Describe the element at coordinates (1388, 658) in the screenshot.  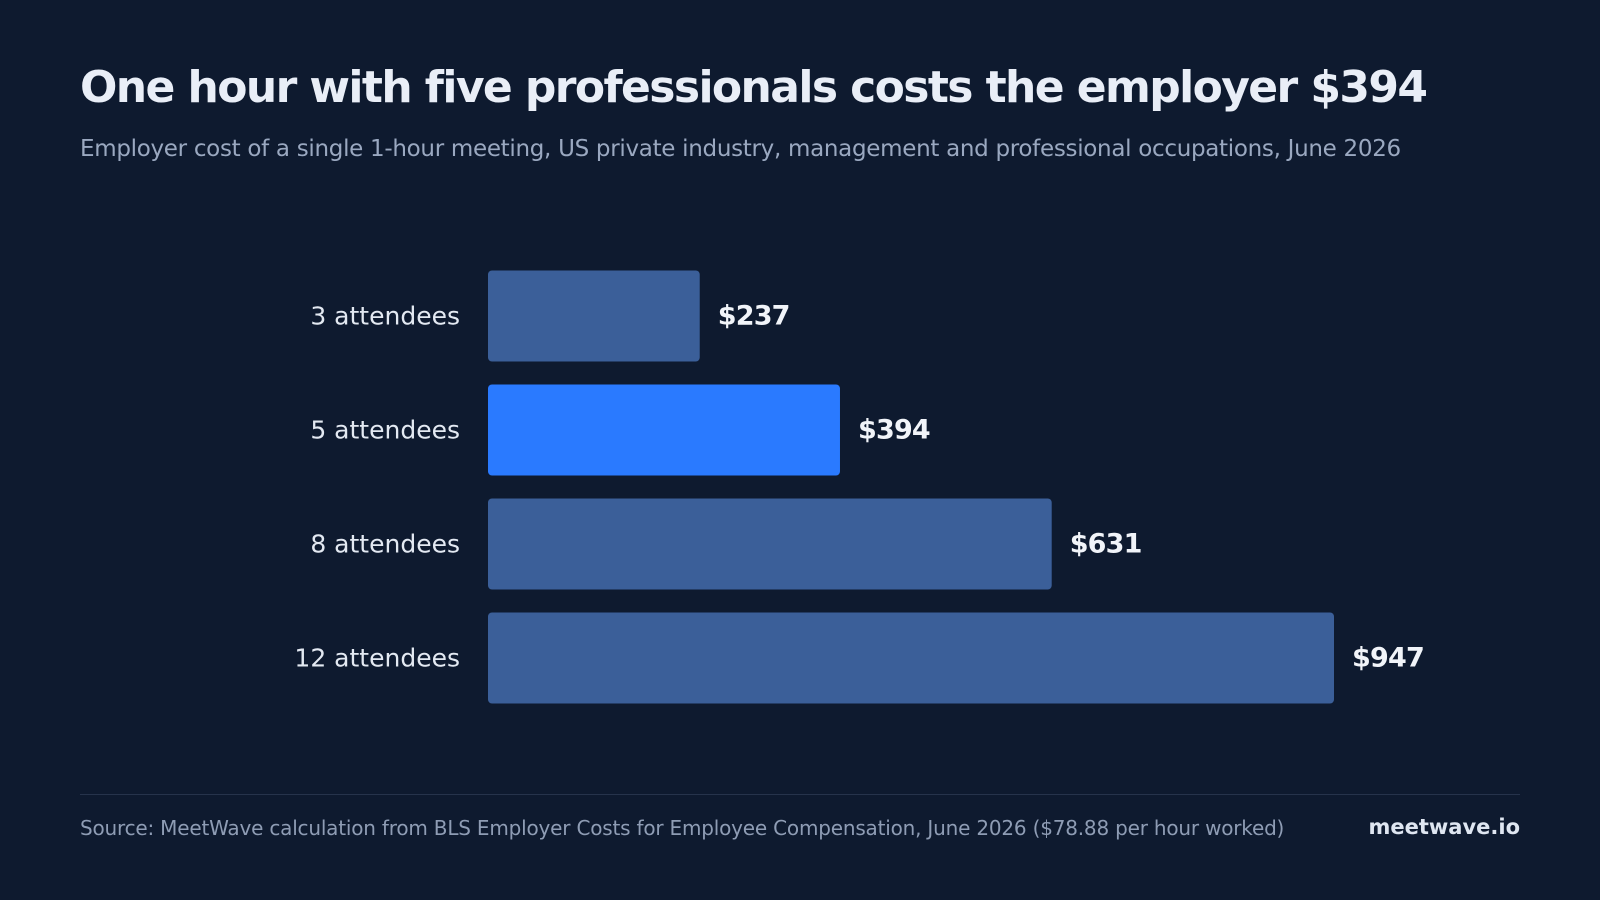
I see `value-label: $947` at that location.